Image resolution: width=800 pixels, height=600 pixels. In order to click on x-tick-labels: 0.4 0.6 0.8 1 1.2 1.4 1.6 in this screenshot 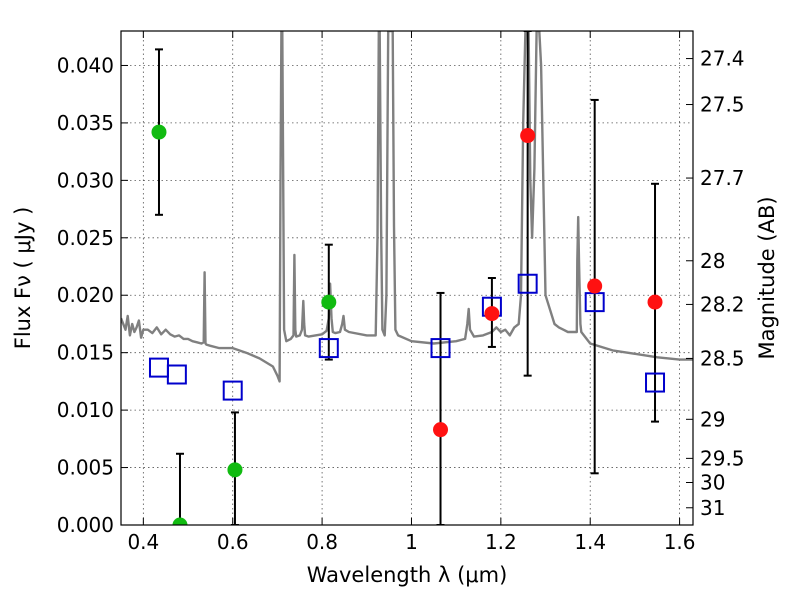, I will do `click(411, 542)`.